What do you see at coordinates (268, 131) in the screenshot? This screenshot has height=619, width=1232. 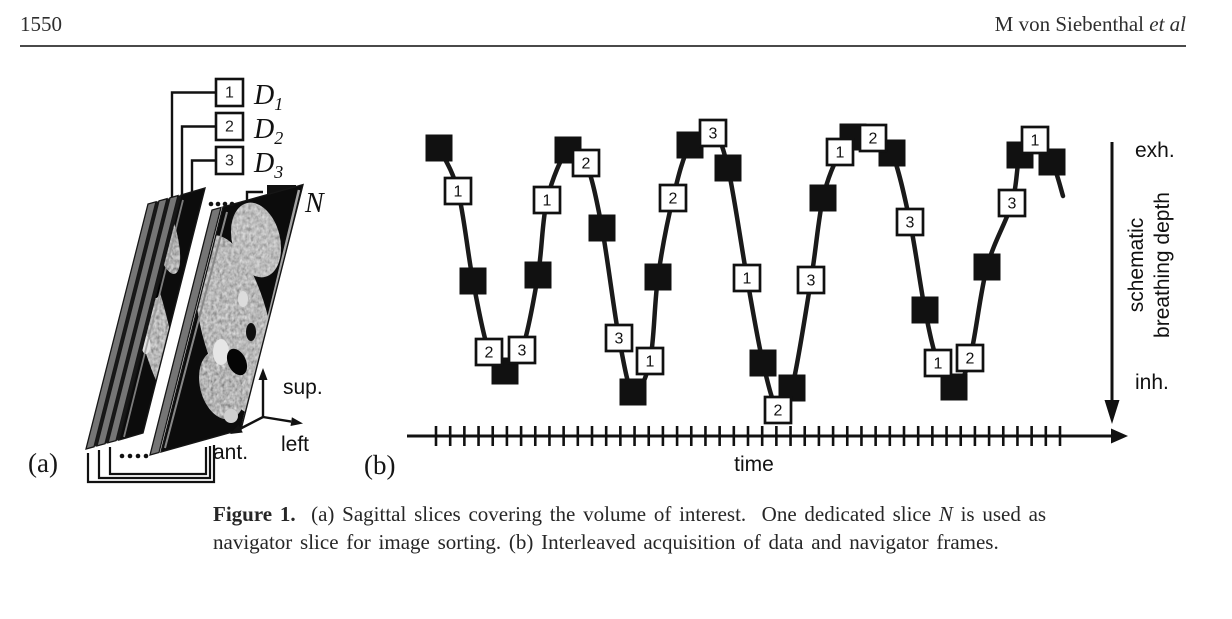 I see `data-slice-2-label: D2` at bounding box center [268, 131].